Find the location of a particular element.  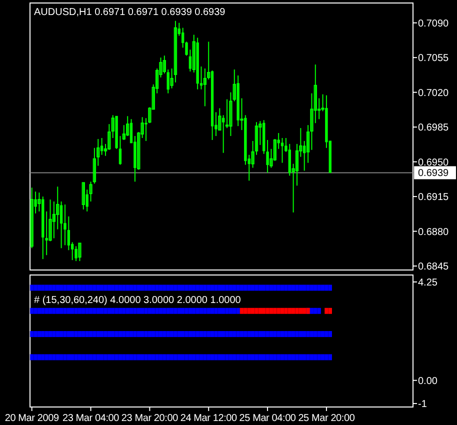

x-tick-label: 20 Mar 2009 is located at coordinates (32, 418).